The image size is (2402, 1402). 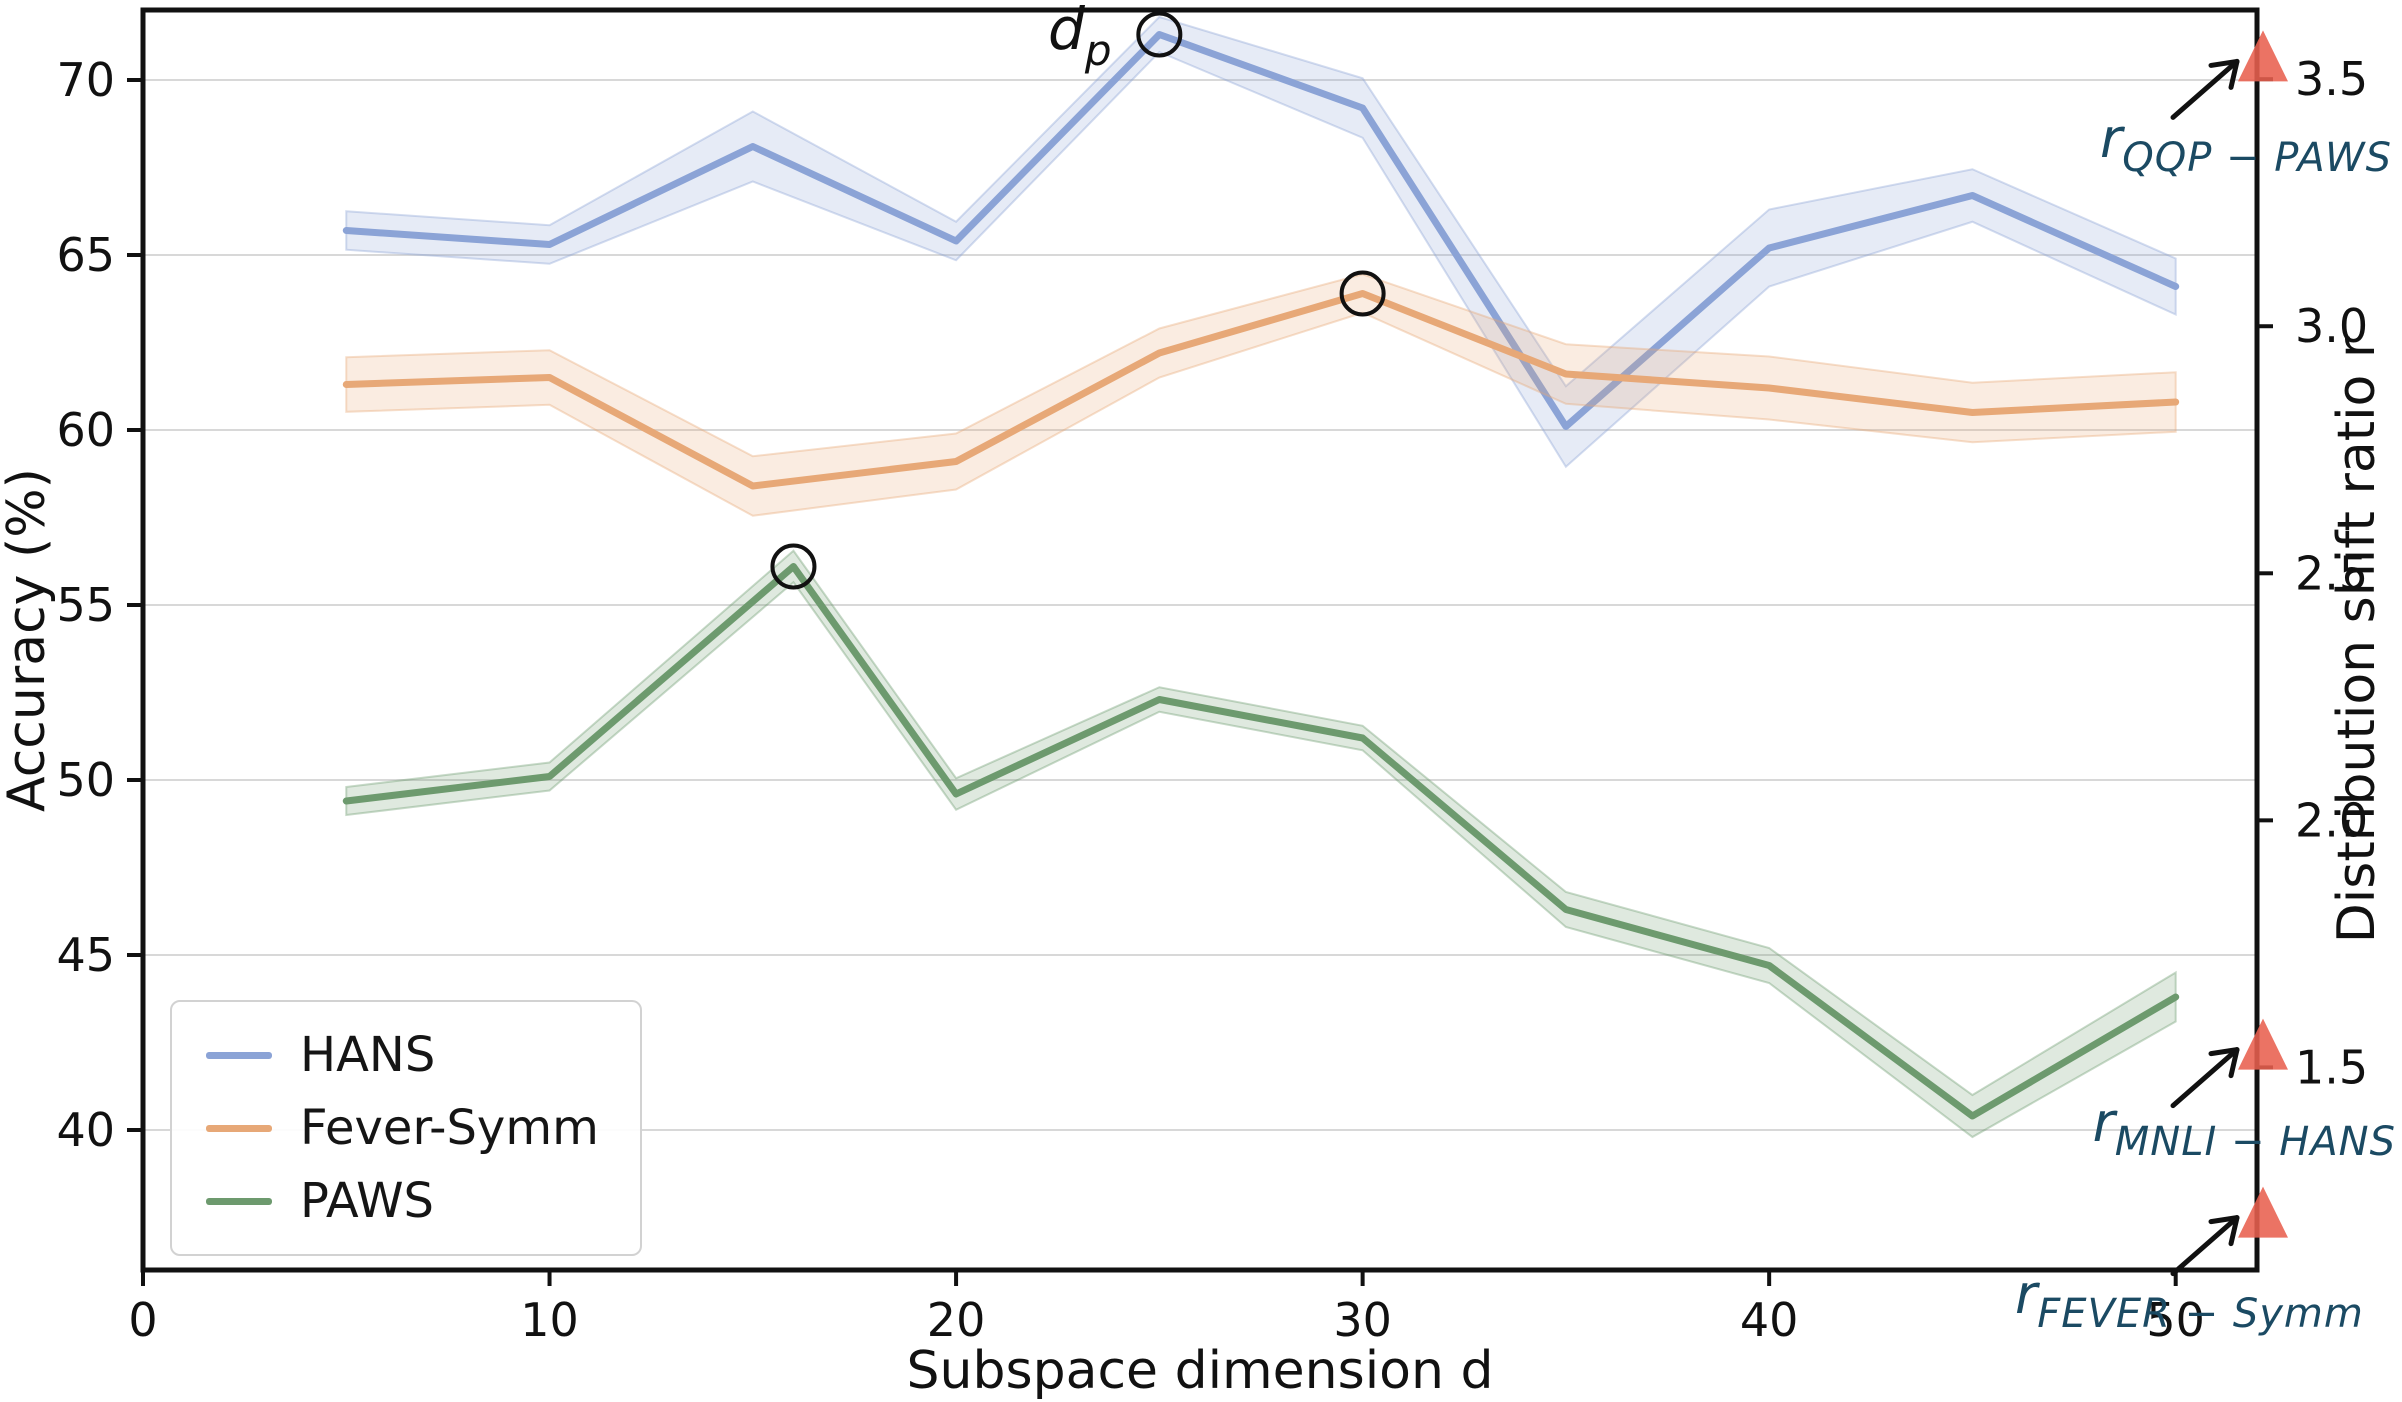 I want to click on legend-swatch-hans, so click(x=239, y=1055).